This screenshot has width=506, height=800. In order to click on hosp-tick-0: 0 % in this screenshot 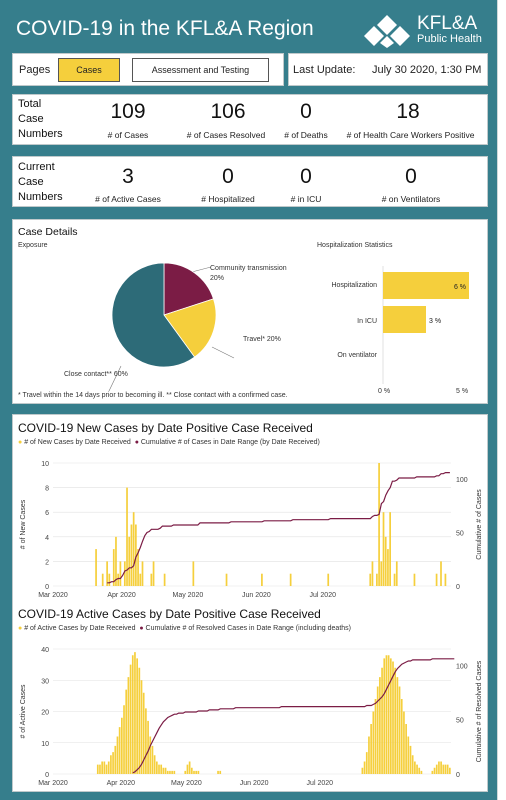, I will do `click(384, 391)`.